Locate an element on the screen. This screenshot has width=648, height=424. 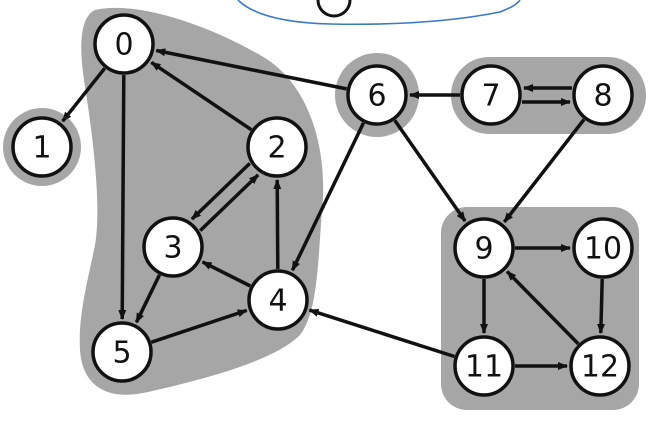
node-6: 6 is located at coordinates (377, 95).